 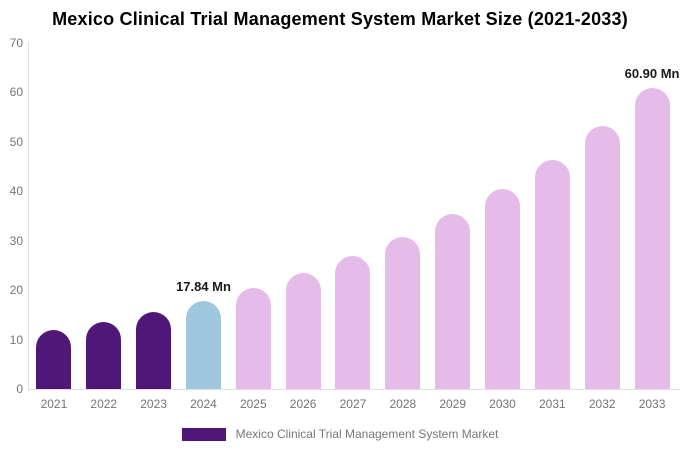 I want to click on bar-2021, so click(x=54, y=359).